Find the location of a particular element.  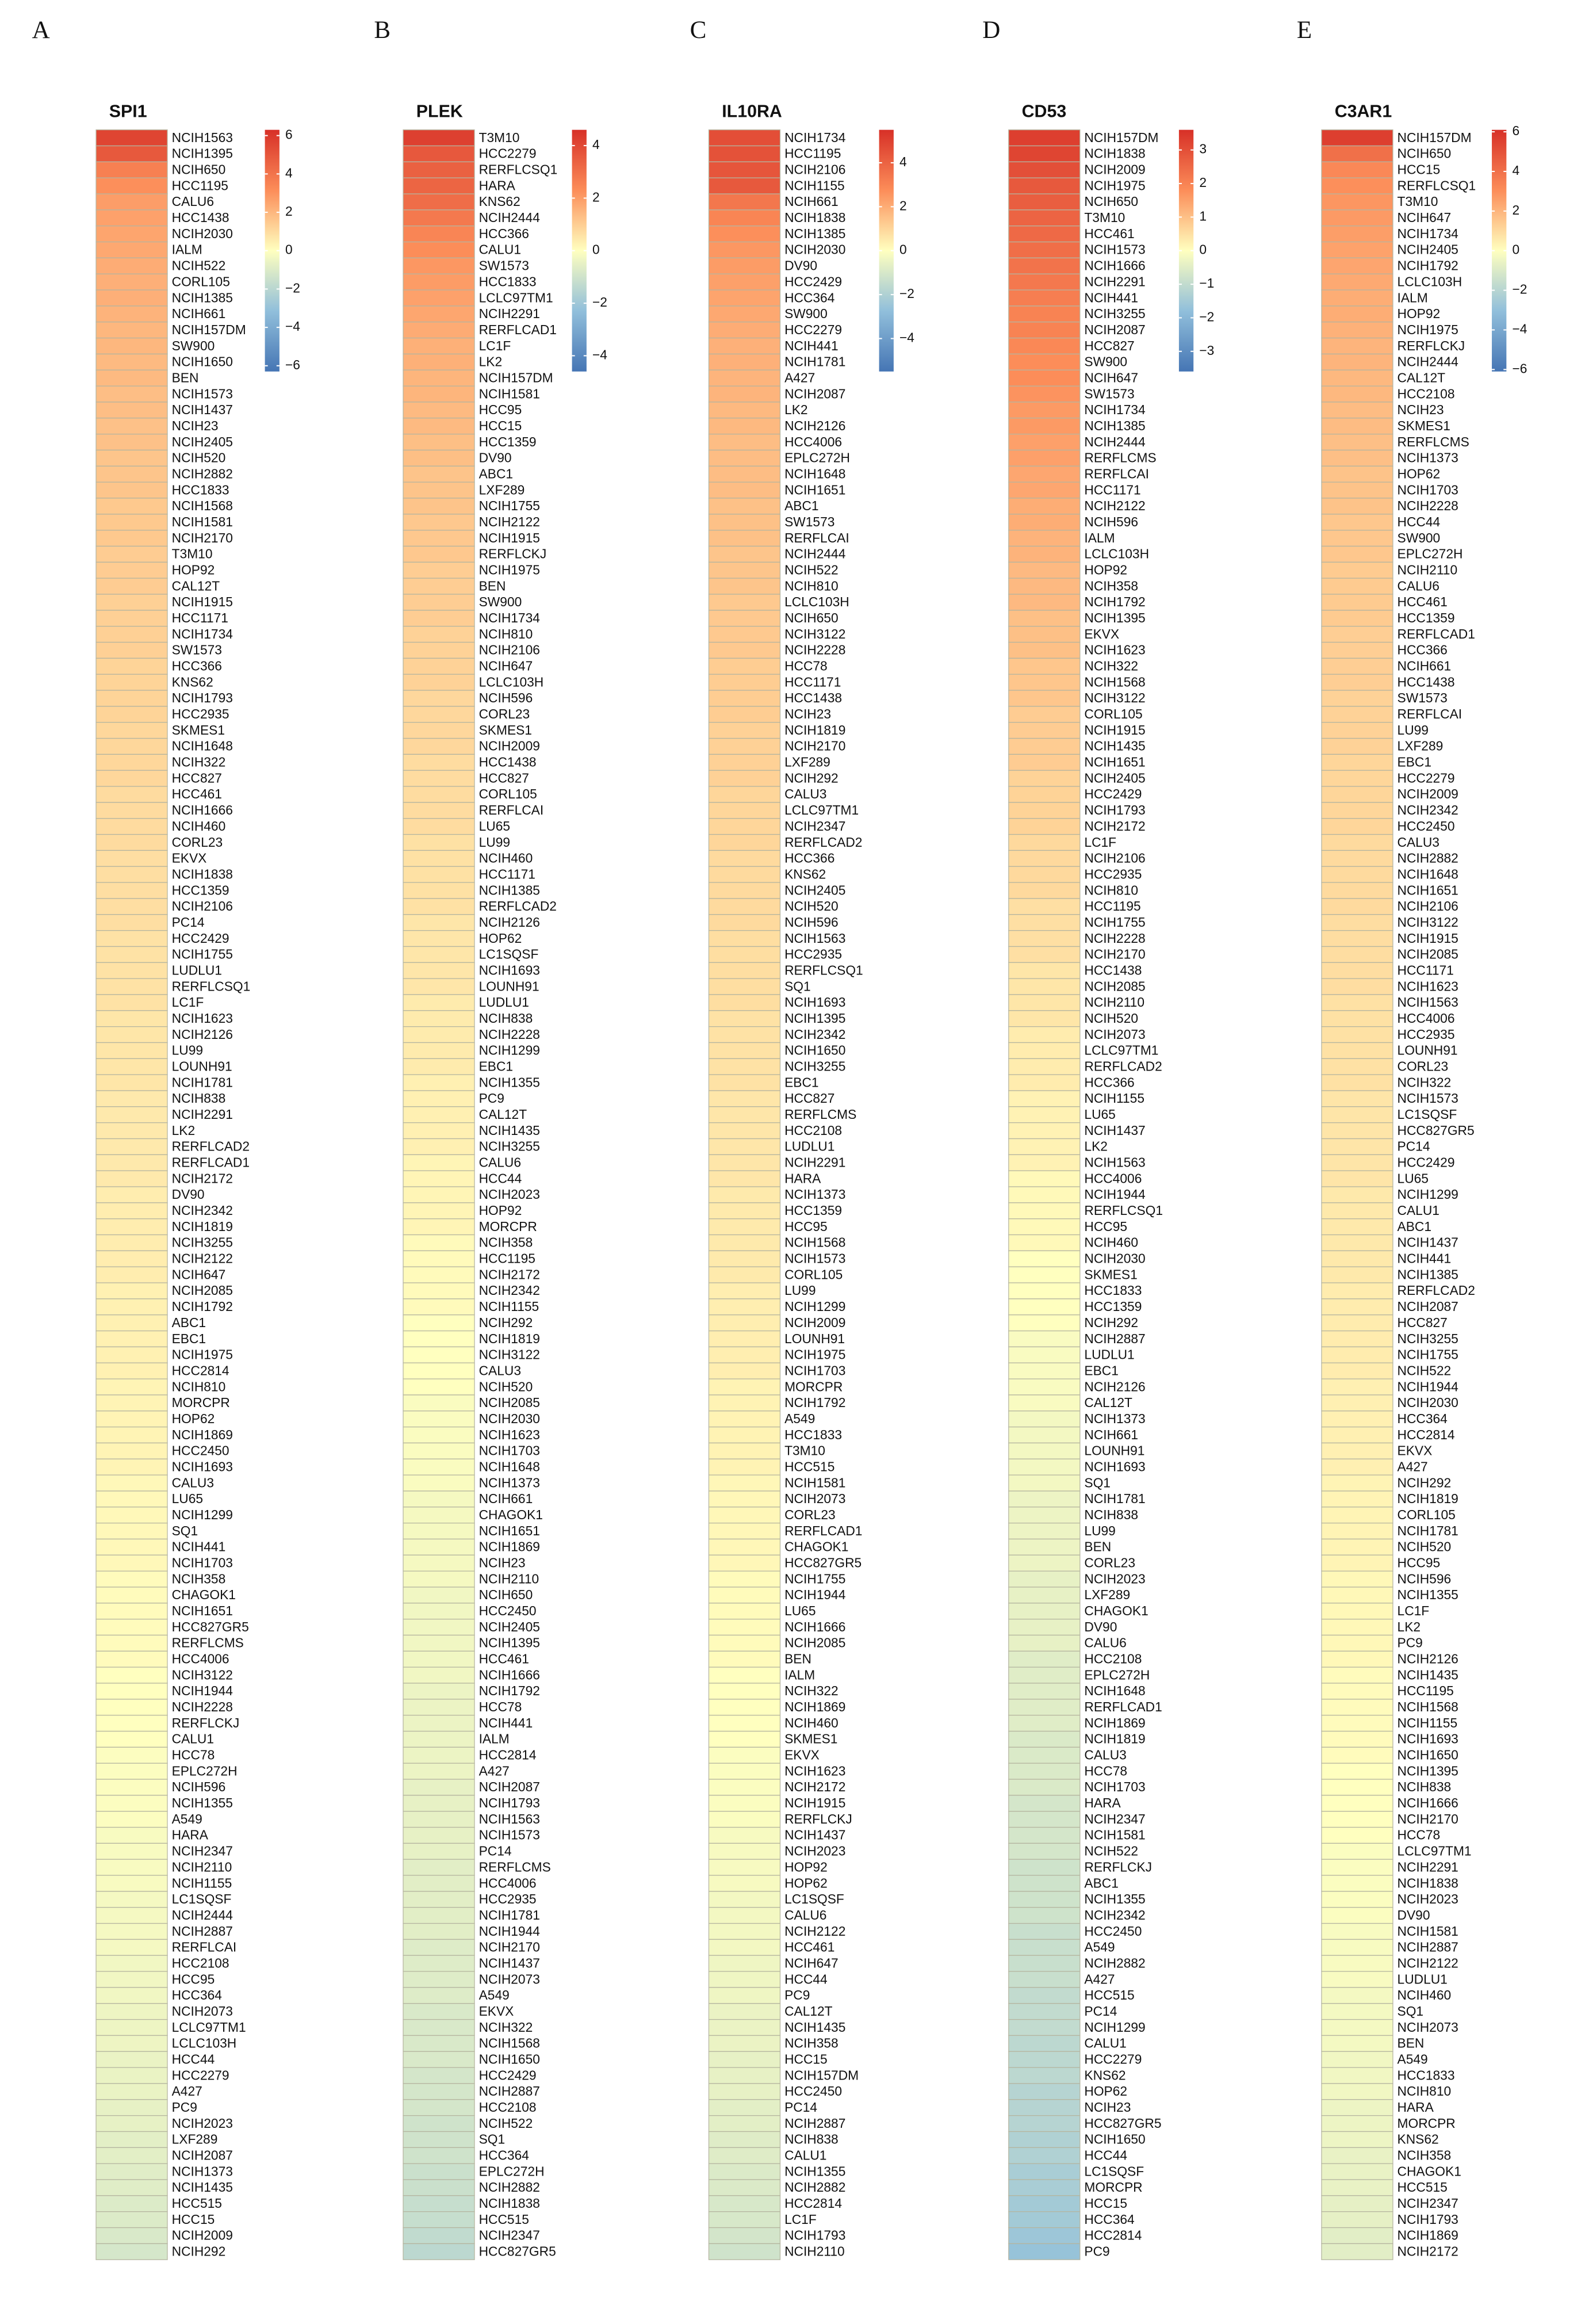

row-label: NCIH2023 is located at coordinates (1114, 1578).